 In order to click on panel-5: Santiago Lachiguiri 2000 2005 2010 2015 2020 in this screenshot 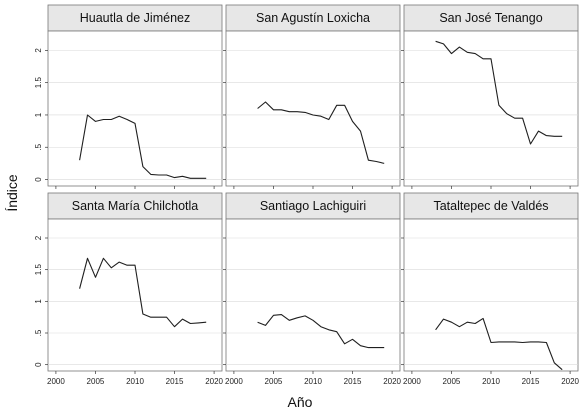, I will do `click(312, 289)`.